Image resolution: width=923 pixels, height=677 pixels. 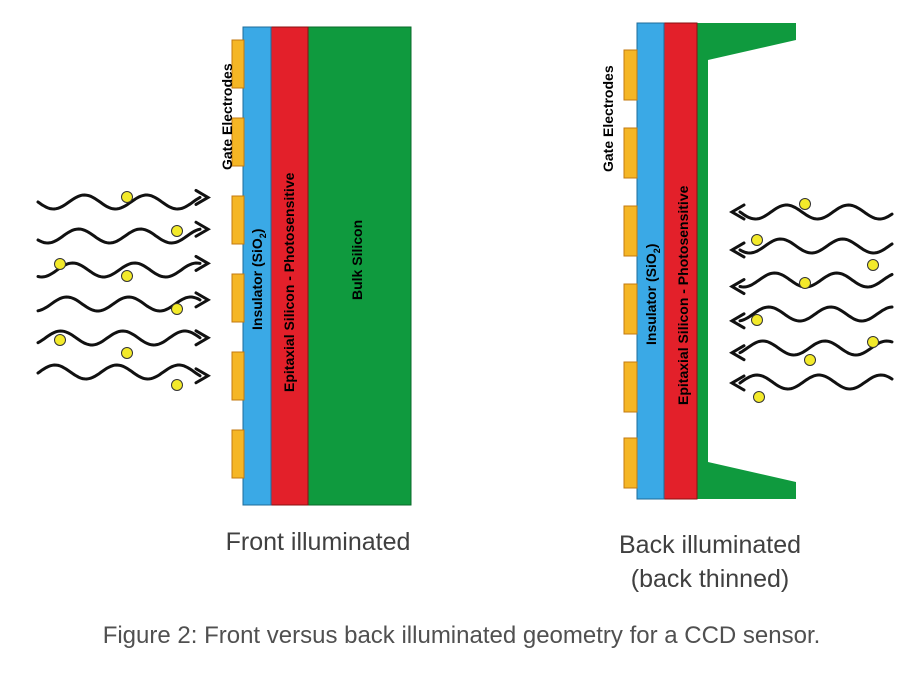 I want to click on front-bulk-silicon-layer, so click(x=359, y=266).